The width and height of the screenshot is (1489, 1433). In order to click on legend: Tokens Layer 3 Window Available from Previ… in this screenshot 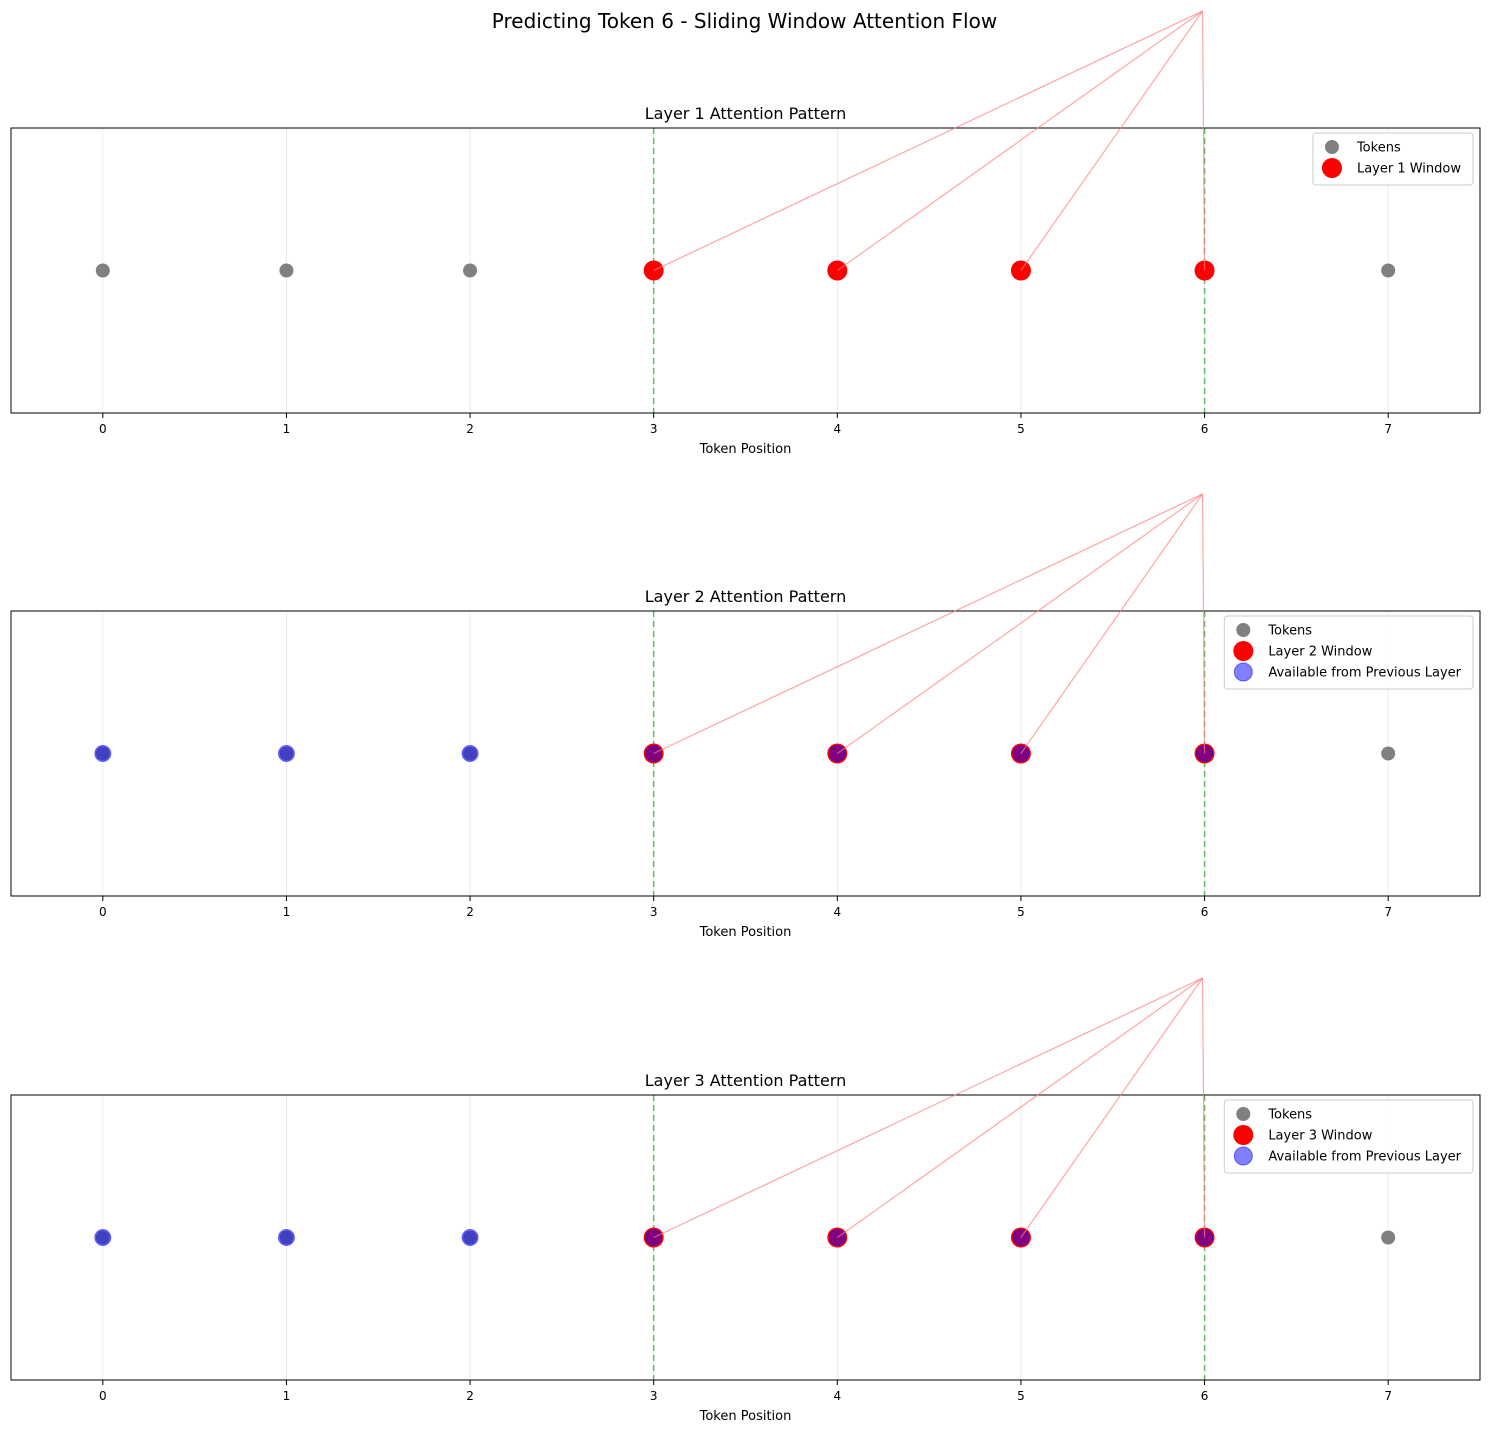, I will do `click(1348, 1136)`.